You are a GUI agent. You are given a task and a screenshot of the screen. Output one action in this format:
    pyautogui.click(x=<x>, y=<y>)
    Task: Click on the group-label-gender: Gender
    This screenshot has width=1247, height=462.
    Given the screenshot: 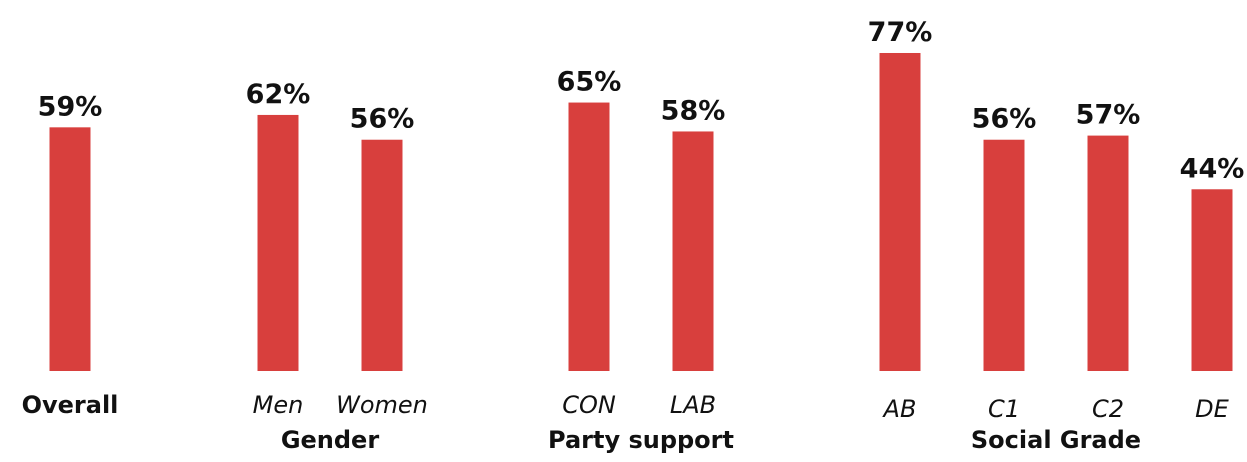 What is the action you would take?
    pyautogui.click(x=330, y=440)
    